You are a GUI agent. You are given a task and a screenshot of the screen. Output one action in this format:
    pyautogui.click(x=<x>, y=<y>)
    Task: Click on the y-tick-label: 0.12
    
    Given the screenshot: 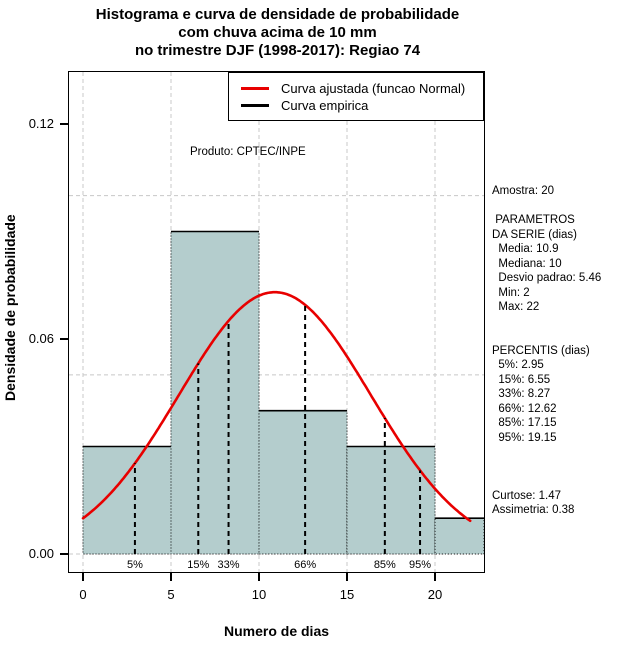 What is the action you would take?
    pyautogui.click(x=41, y=123)
    